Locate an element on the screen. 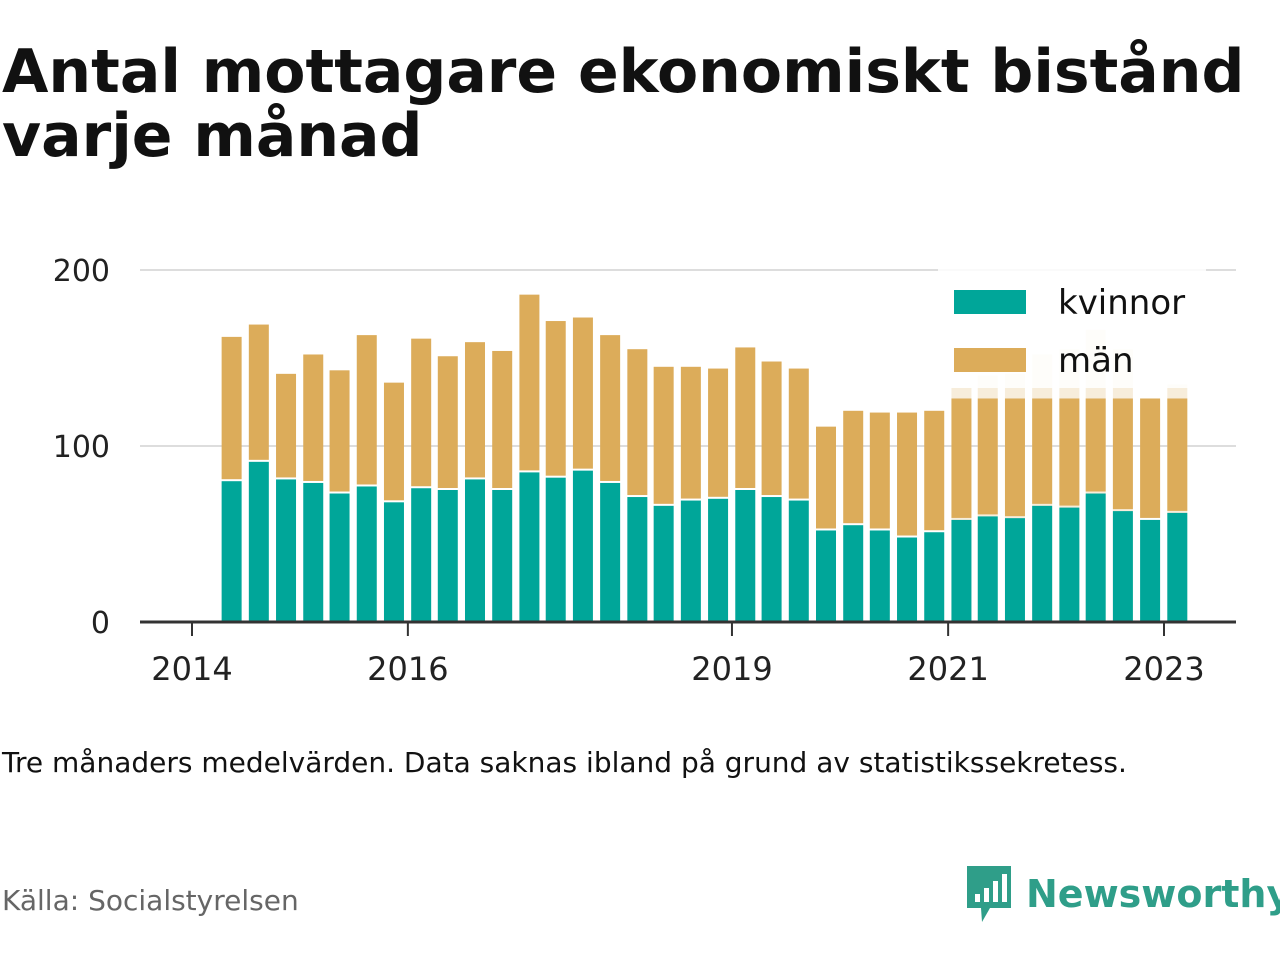 This screenshot has width=1280, height=960. legend-label-1: män is located at coordinates (1096, 361).